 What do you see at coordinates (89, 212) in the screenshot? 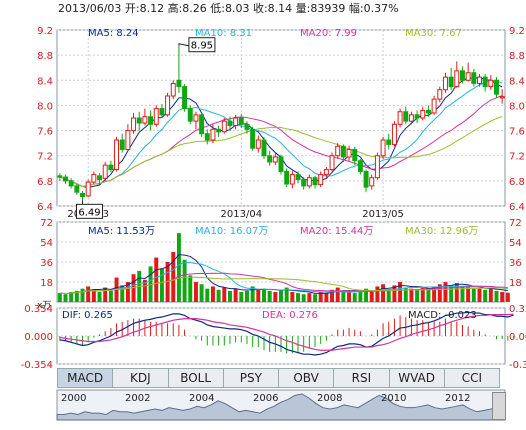
I see `annotation-label: 6.49` at bounding box center [89, 212].